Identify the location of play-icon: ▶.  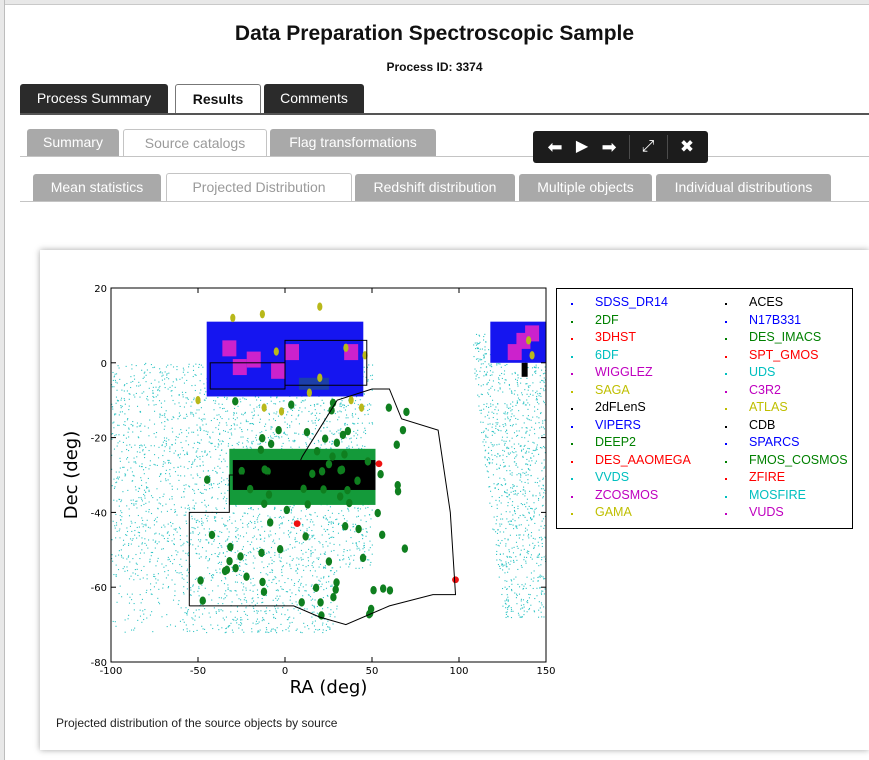
(582, 146).